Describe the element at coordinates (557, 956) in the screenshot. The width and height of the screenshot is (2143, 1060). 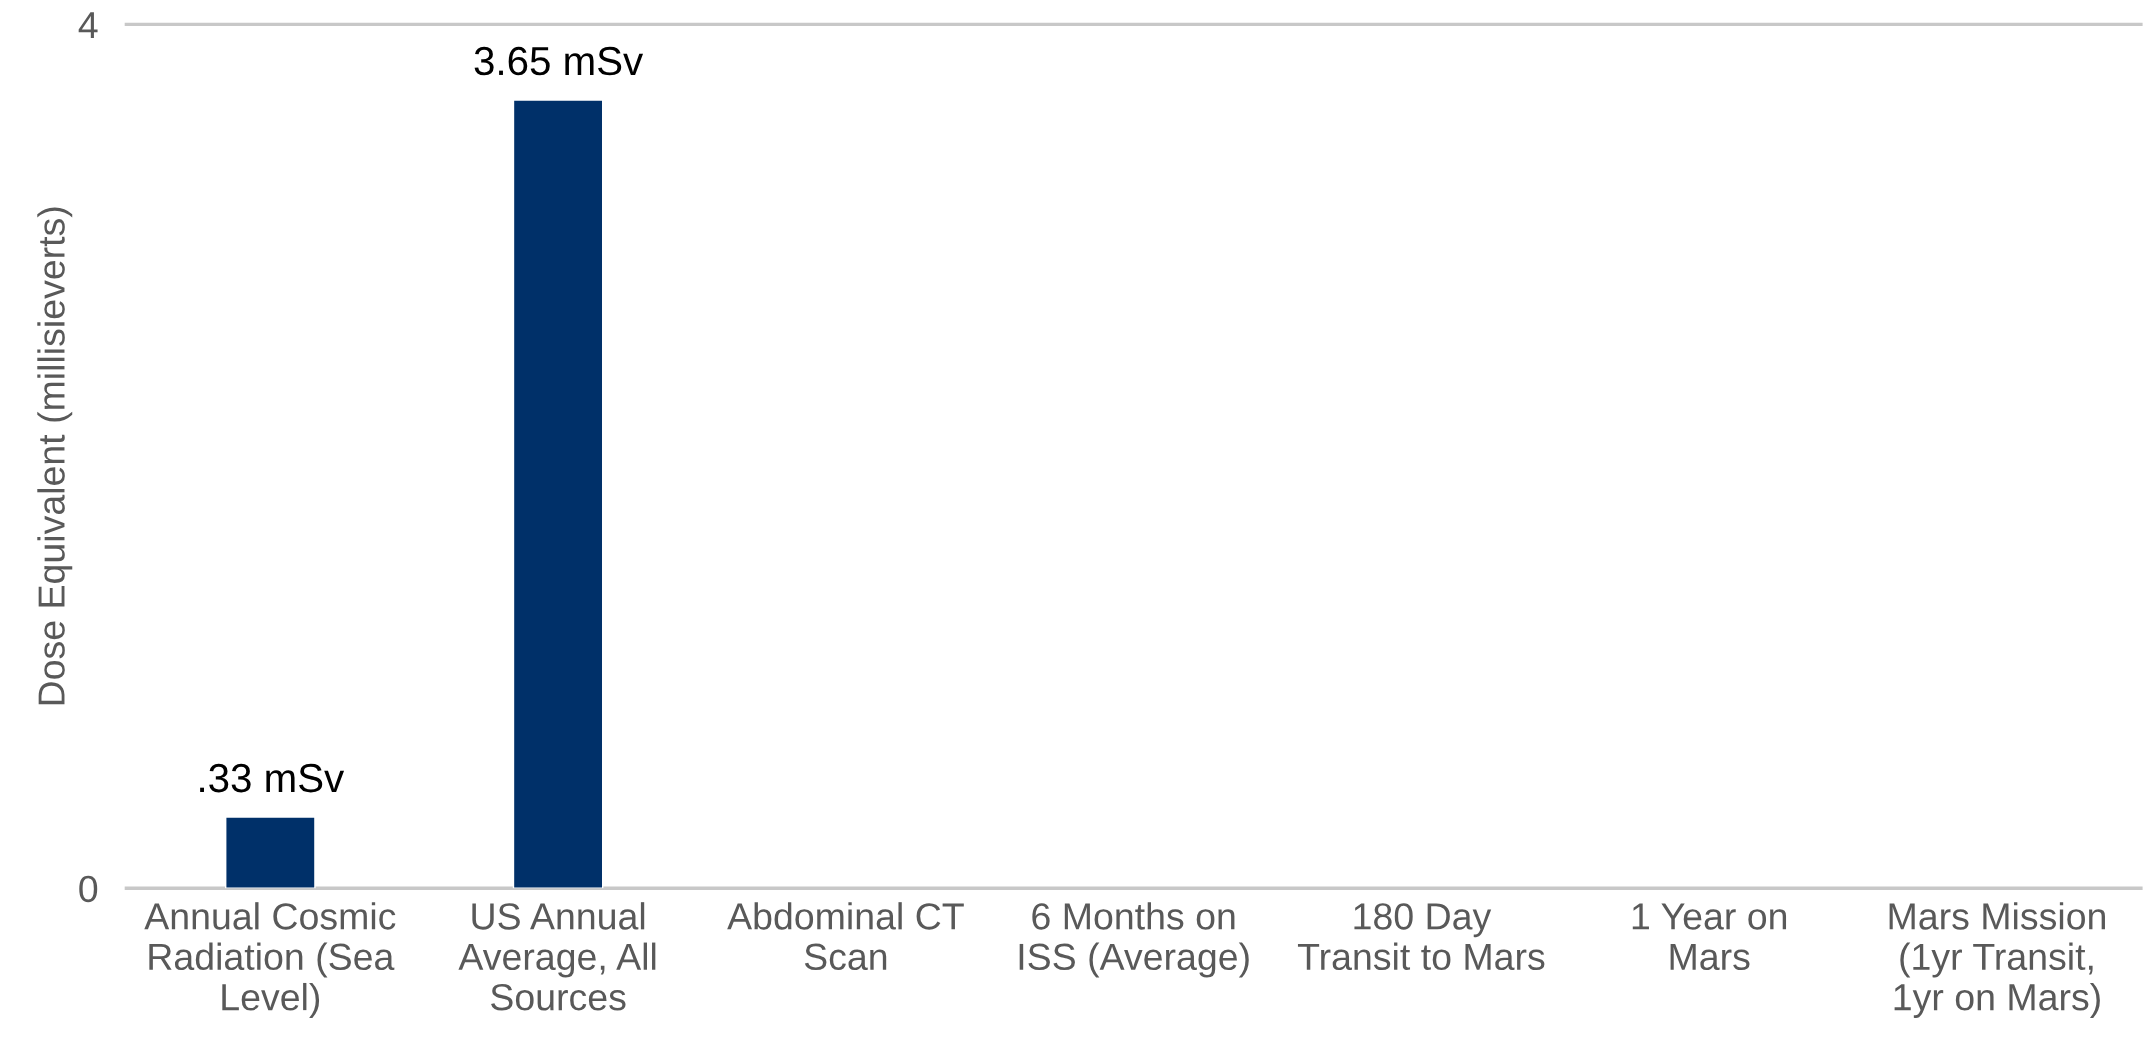
I see `x-tick-label: US Annual Average, All Sources` at that location.